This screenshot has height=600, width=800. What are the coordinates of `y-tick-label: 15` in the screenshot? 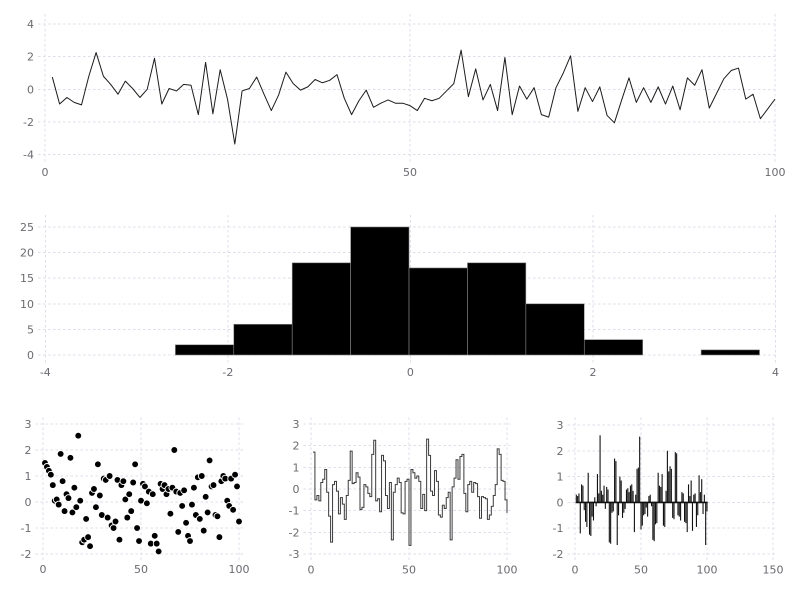 It's located at (27, 278).